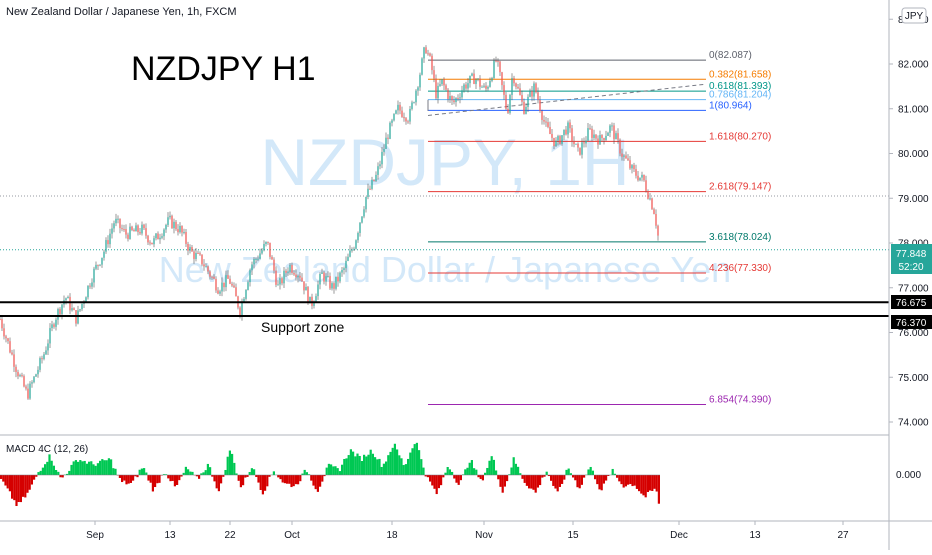 The height and width of the screenshot is (555, 932). Describe the element at coordinates (484, 535) in the screenshot. I see `time-tick-label: Nov` at that location.